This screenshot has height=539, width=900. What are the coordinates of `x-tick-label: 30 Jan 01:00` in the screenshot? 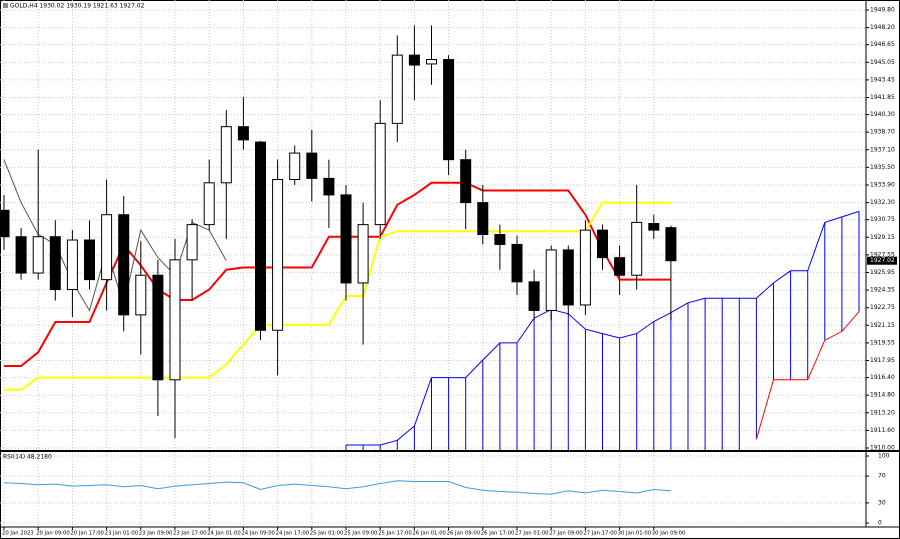 It's located at (635, 534).